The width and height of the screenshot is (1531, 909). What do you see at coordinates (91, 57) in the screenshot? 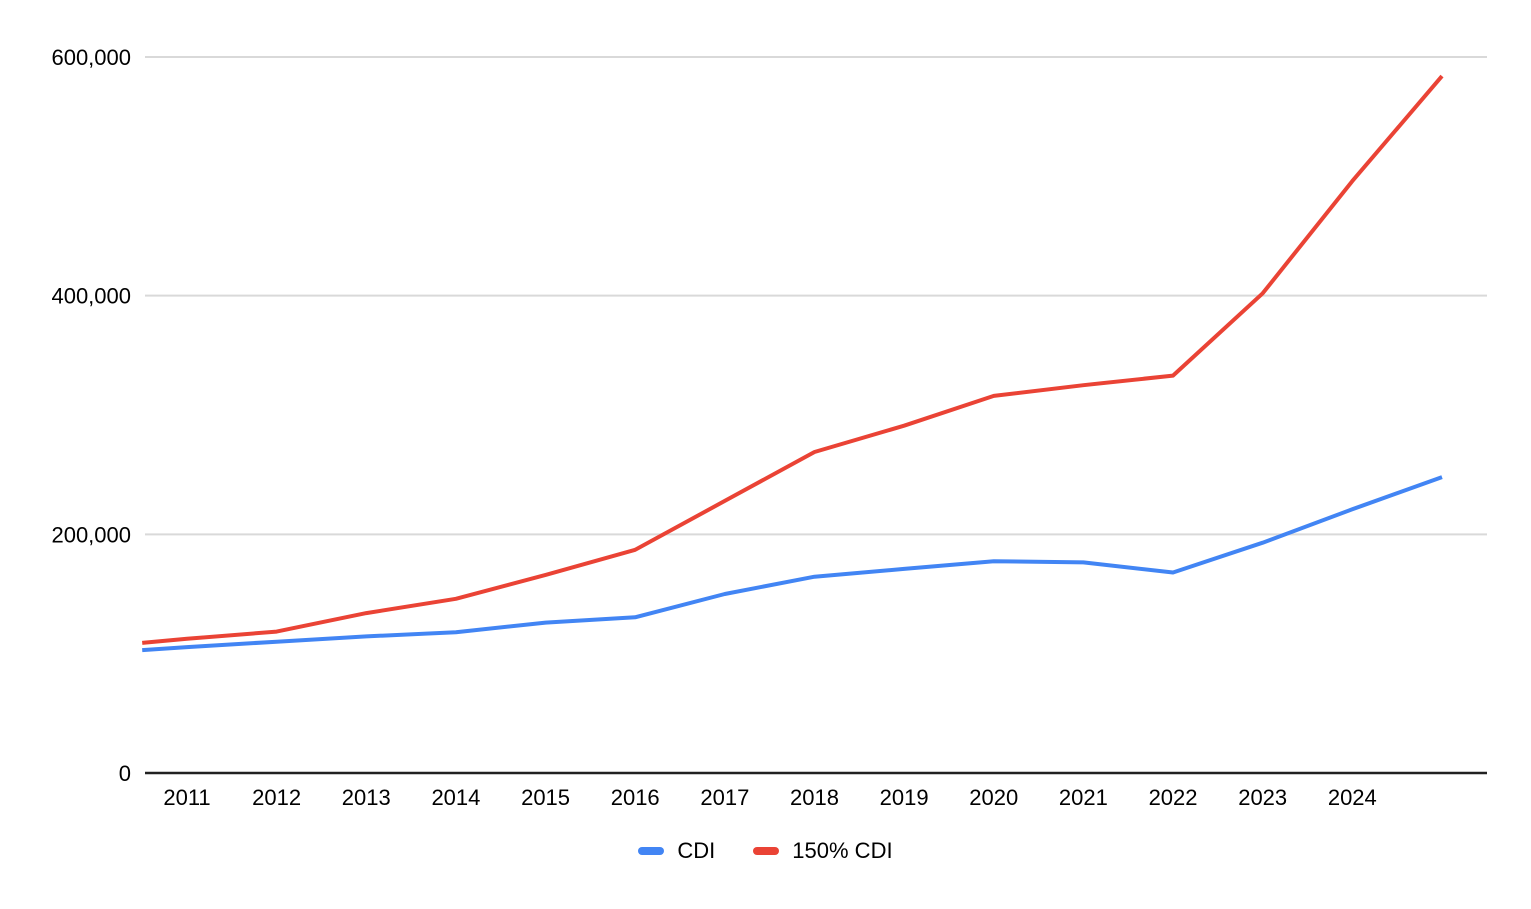
I see `y-axis-tick-label: 600,000` at bounding box center [91, 57].